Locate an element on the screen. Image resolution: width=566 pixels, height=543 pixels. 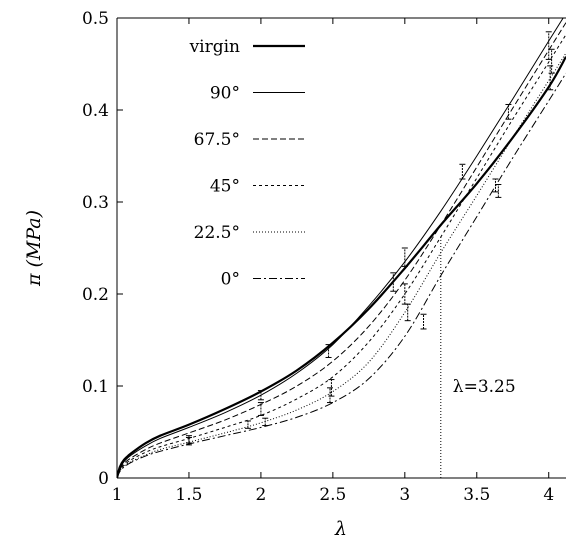
y-tick-label: 0.1 is located at coordinates (95, 387).